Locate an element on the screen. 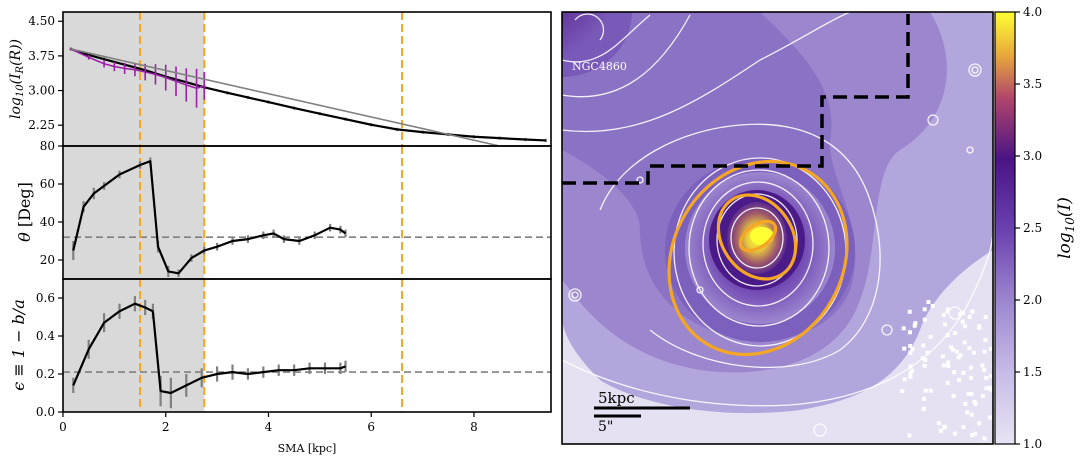 The width and height of the screenshot is (1080, 470). xtick-label-1: 2 is located at coordinates (166, 427).